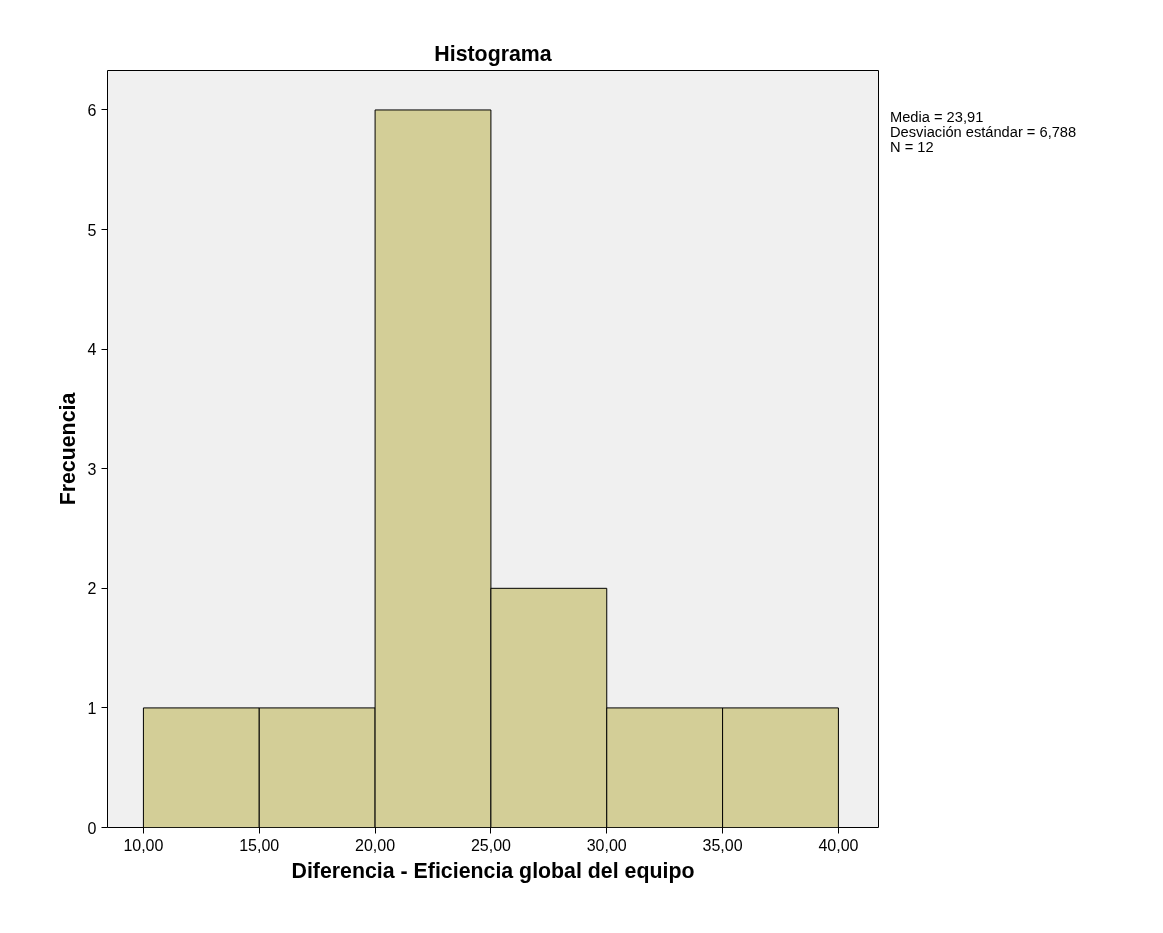 This screenshot has width=1163, height=933. I want to click on x-tick-label: 30,00, so click(606, 845).